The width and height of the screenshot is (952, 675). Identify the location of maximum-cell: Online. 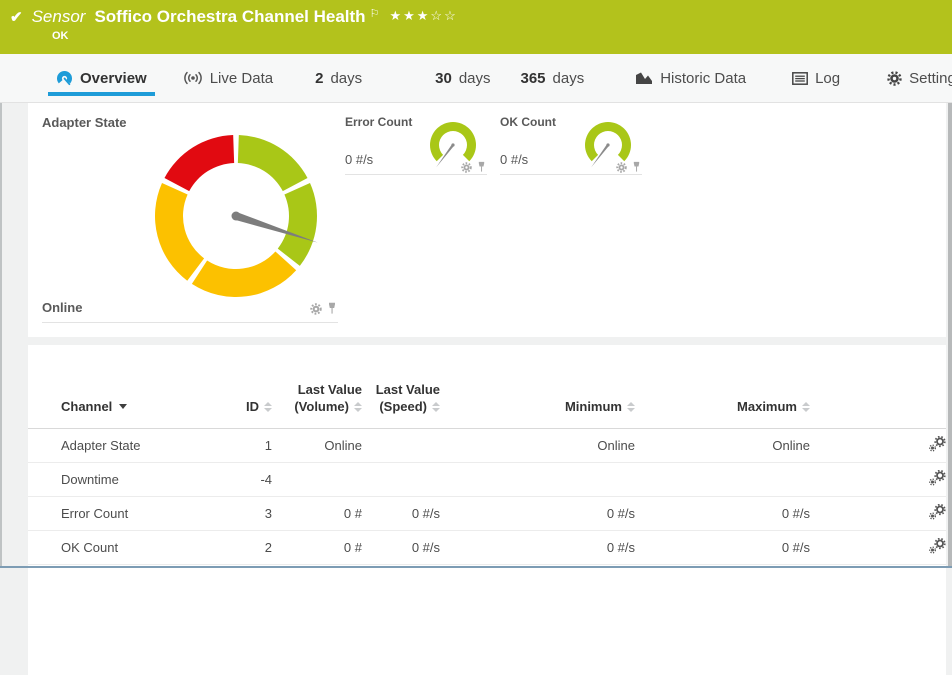
(791, 445).